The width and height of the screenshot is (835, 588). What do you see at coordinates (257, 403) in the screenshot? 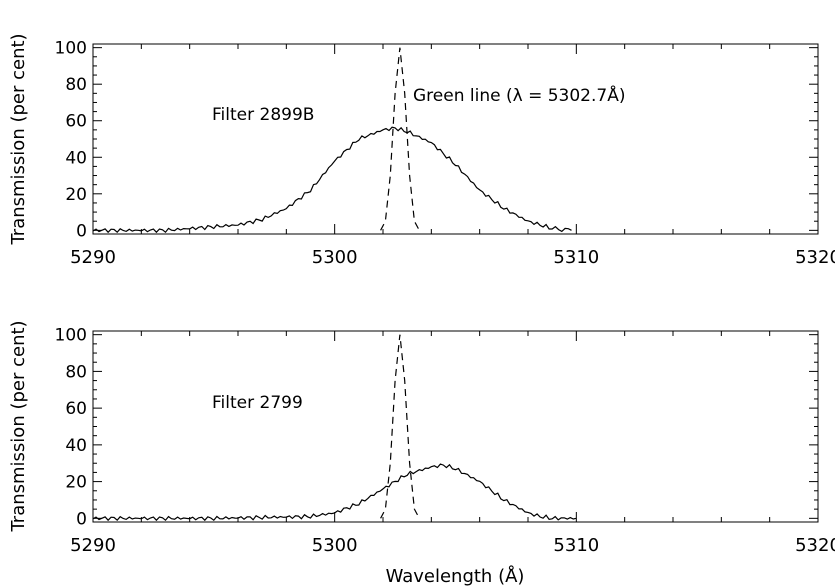
I see `annotation-filter-2799: Filter 2799` at bounding box center [257, 403].